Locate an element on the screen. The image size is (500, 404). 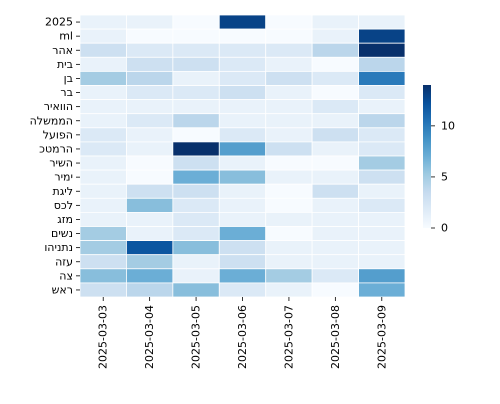
colorbar: 0 5 10 is located at coordinates (439, 160).